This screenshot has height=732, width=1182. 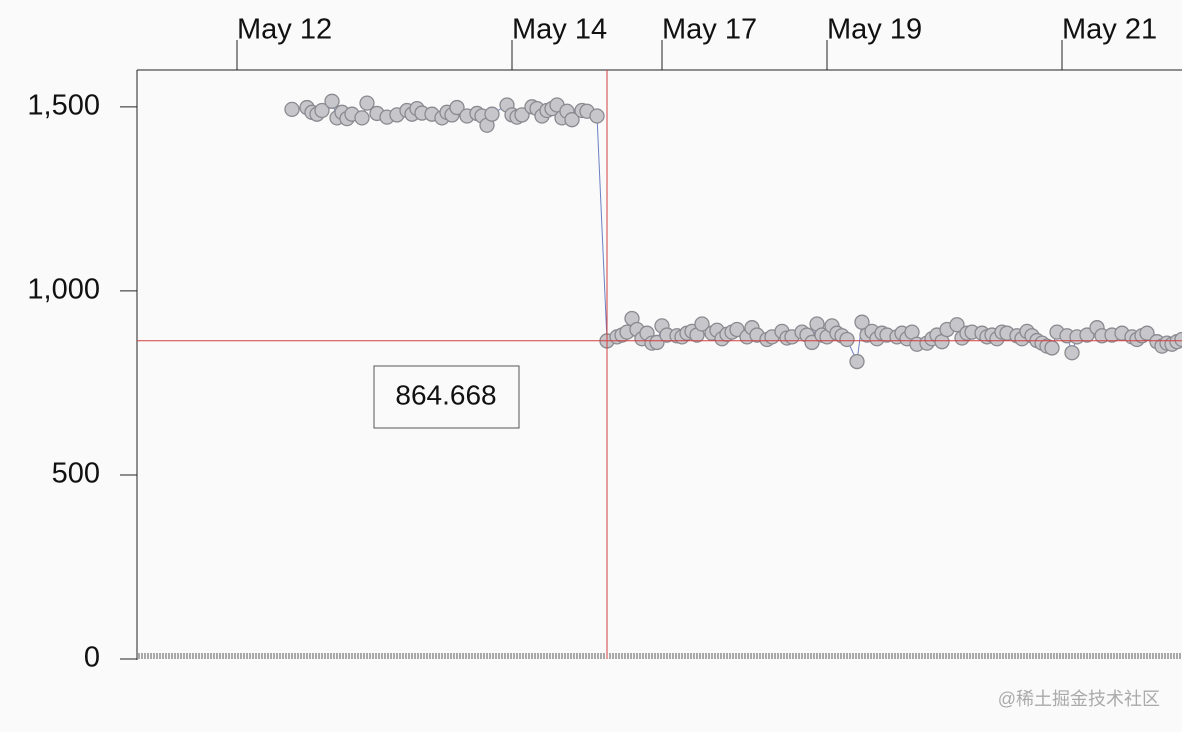 What do you see at coordinates (1079, 699) in the screenshot?
I see `watermark: @稀土掘金技术社区` at bounding box center [1079, 699].